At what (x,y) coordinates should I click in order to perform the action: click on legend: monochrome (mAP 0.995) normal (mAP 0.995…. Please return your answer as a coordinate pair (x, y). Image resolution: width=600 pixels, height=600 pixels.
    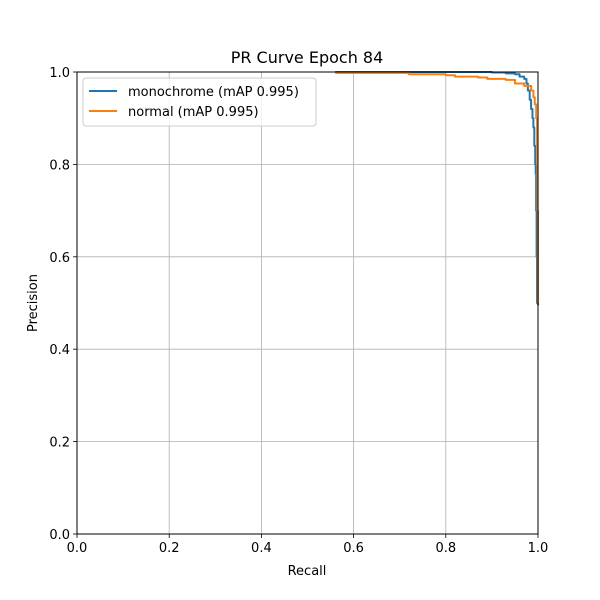
    Looking at the image, I should click on (199, 102).